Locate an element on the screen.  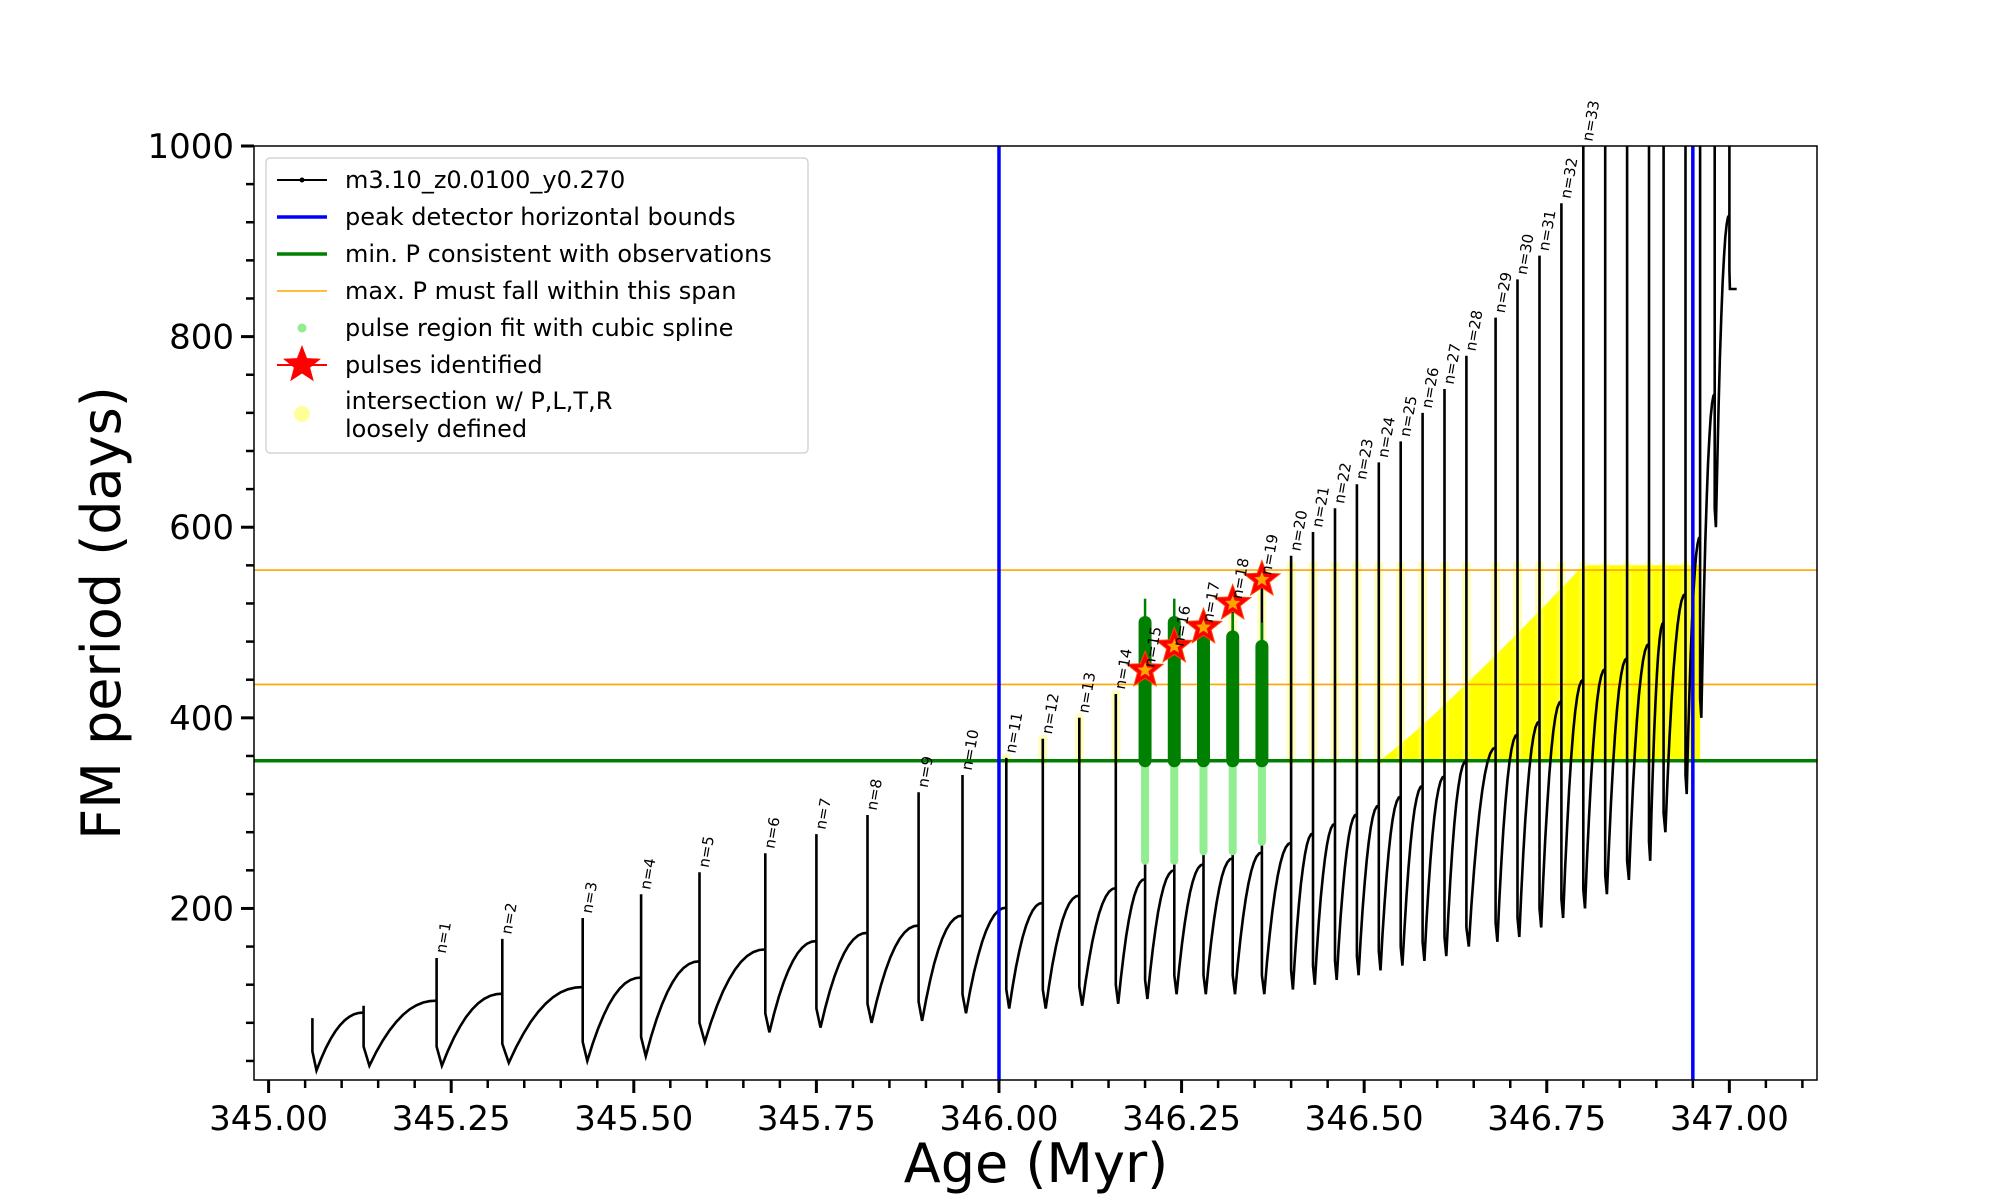
pulse-n-label: n=4 is located at coordinates (647, 874).